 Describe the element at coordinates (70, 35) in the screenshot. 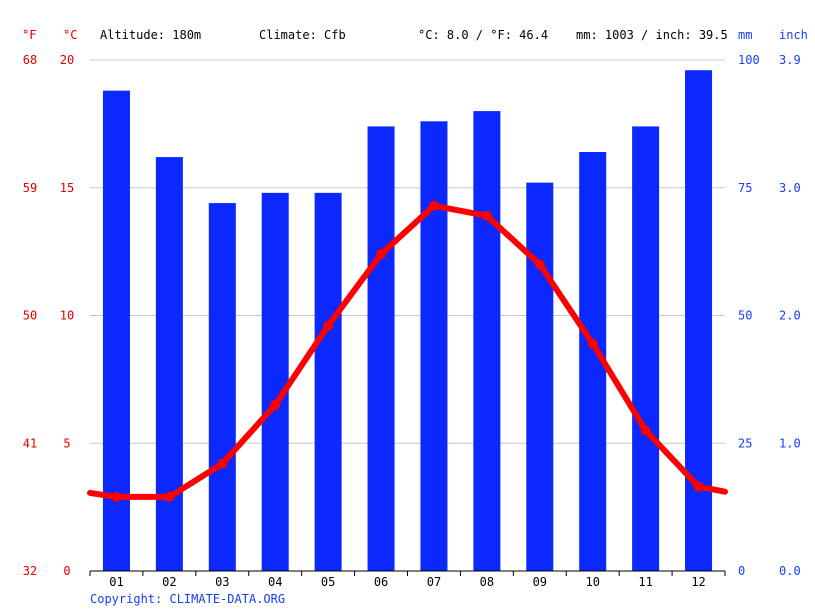

I see `celsius-unit-label: °C` at that location.